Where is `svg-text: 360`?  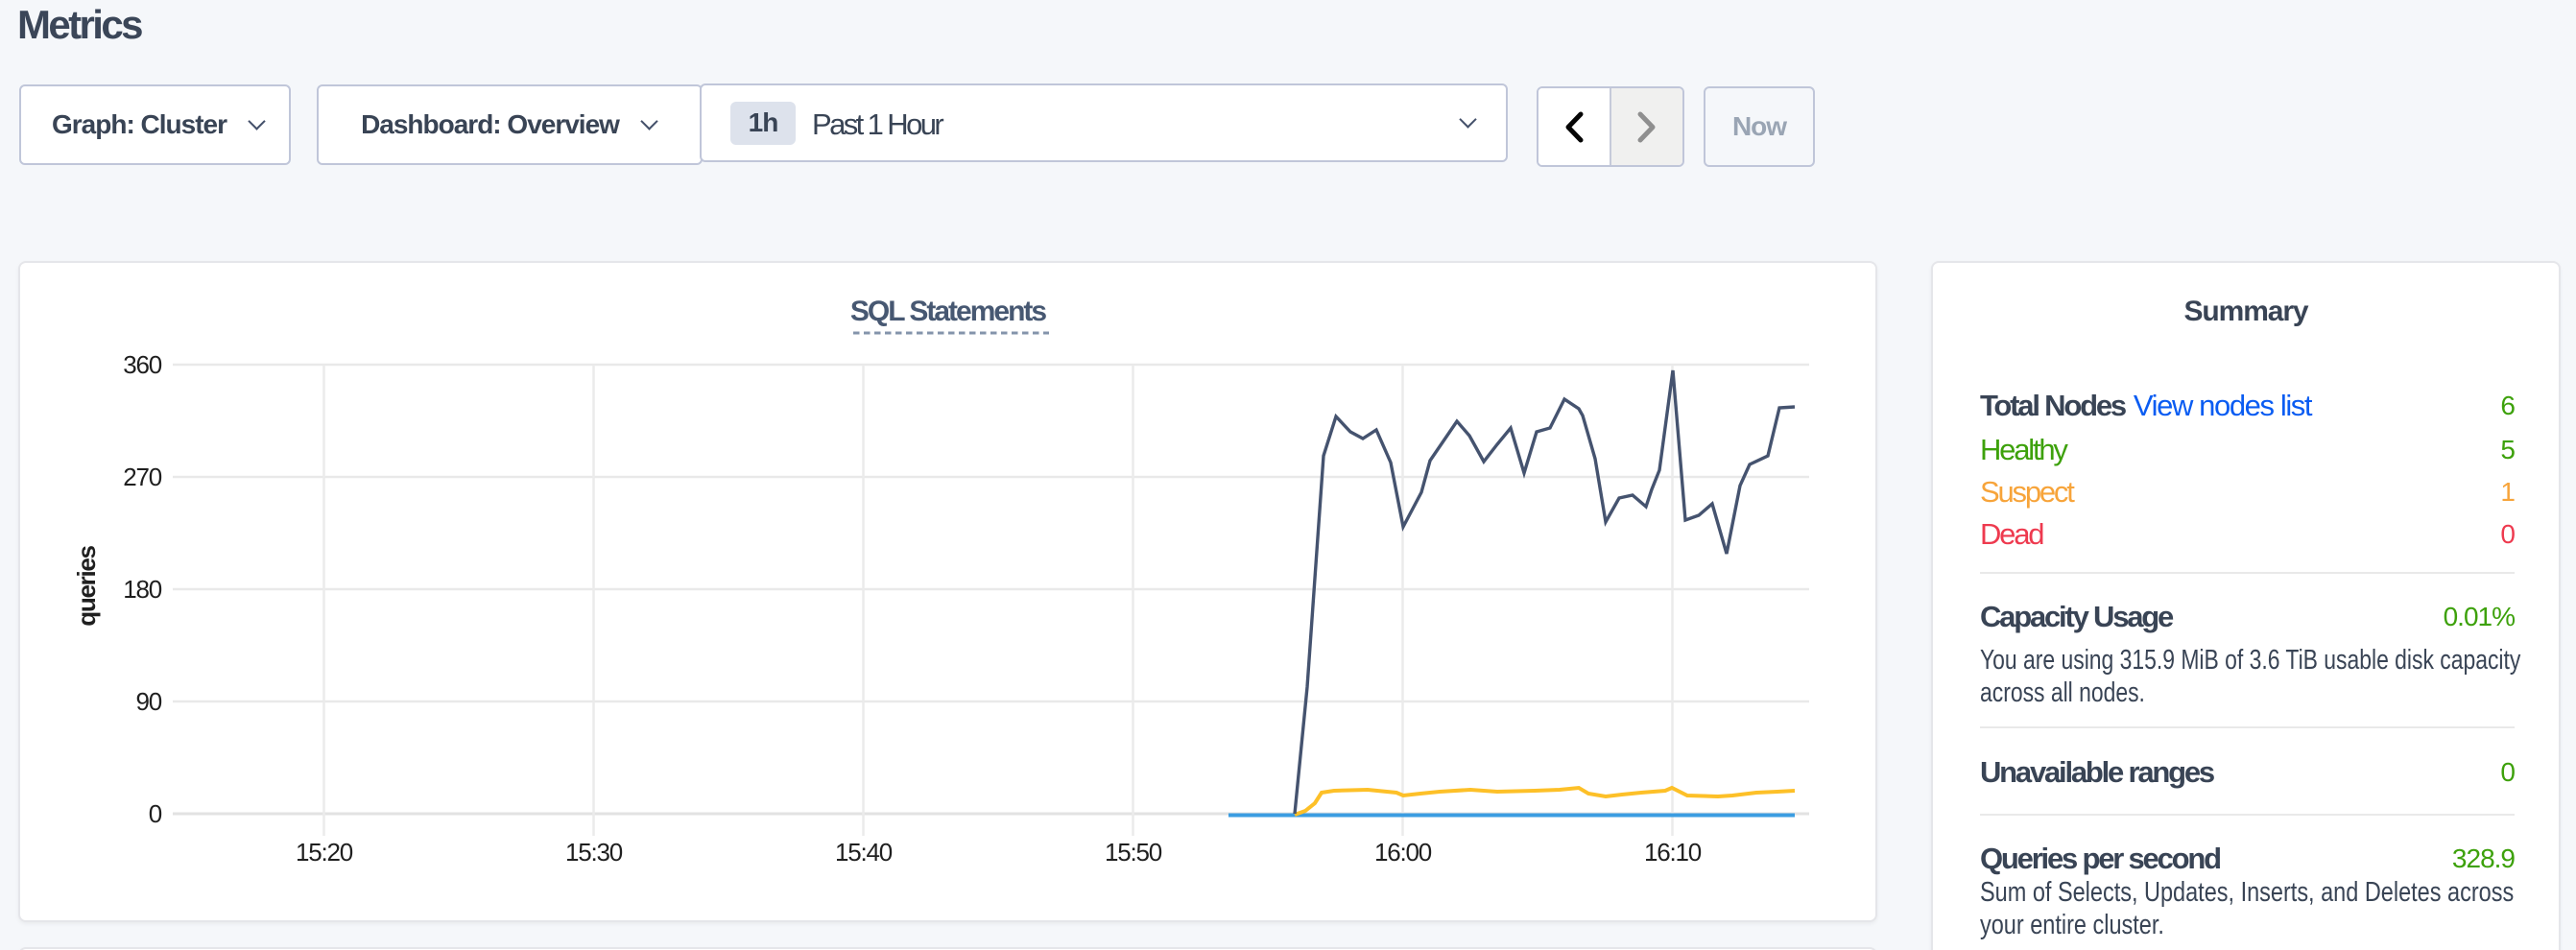
svg-text: 360 is located at coordinates (142, 364).